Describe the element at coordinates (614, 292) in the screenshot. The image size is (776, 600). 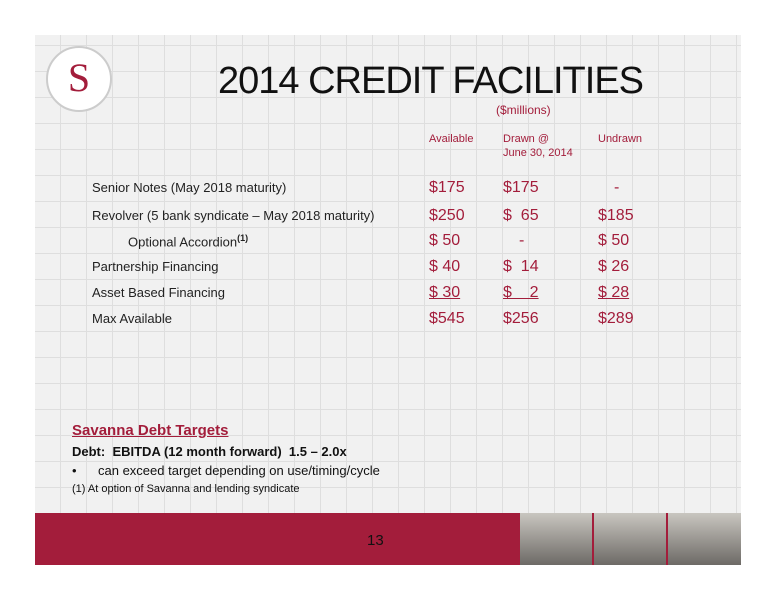
I see `cell: $ 28` at that location.